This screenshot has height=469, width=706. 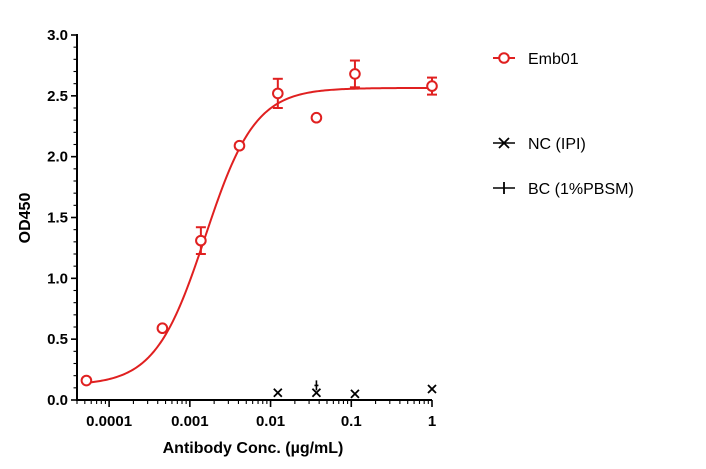 I want to click on legend: Emb01 NC (IPI) BC (1%PBSM), so click(x=563, y=124).